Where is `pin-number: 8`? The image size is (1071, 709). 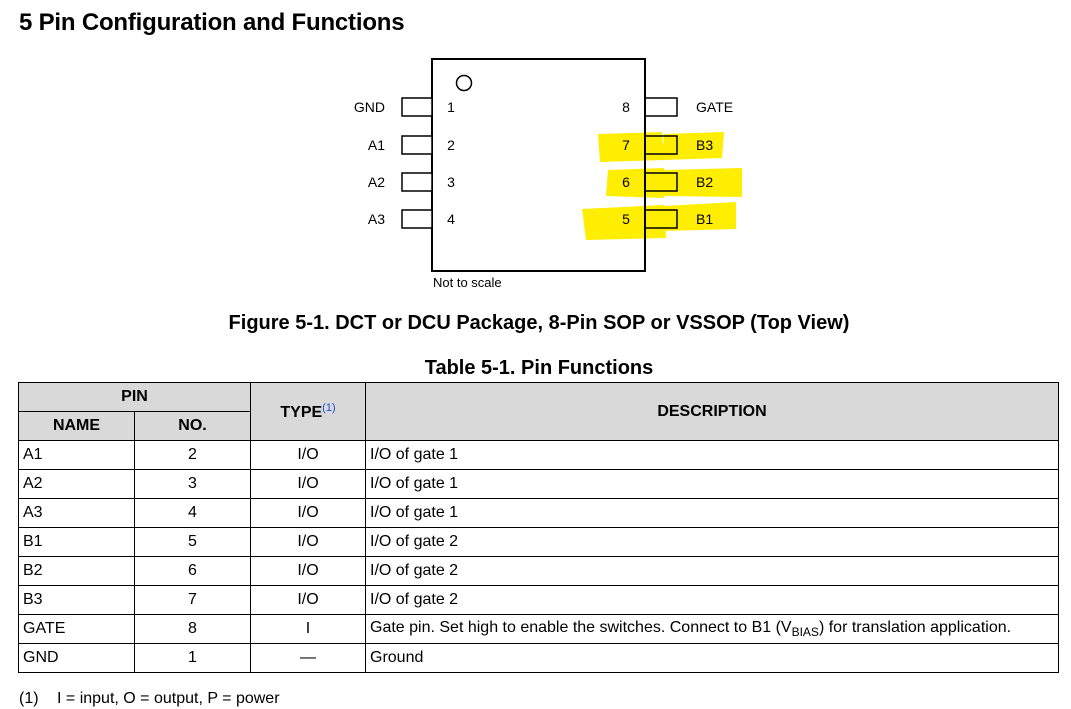 pin-number: 8 is located at coordinates (626, 107).